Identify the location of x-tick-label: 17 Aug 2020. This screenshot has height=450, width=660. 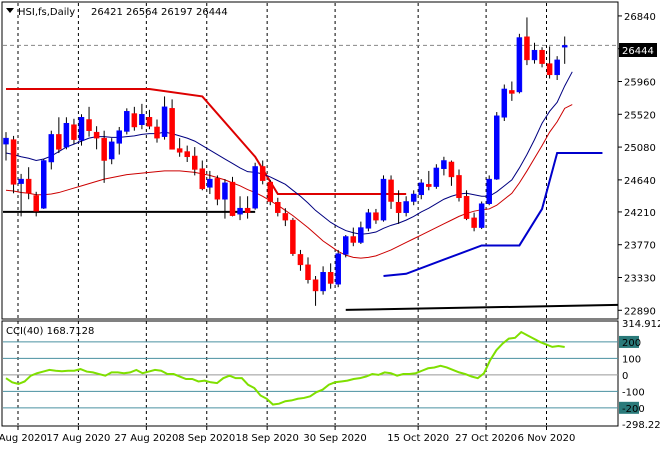
(78, 438).